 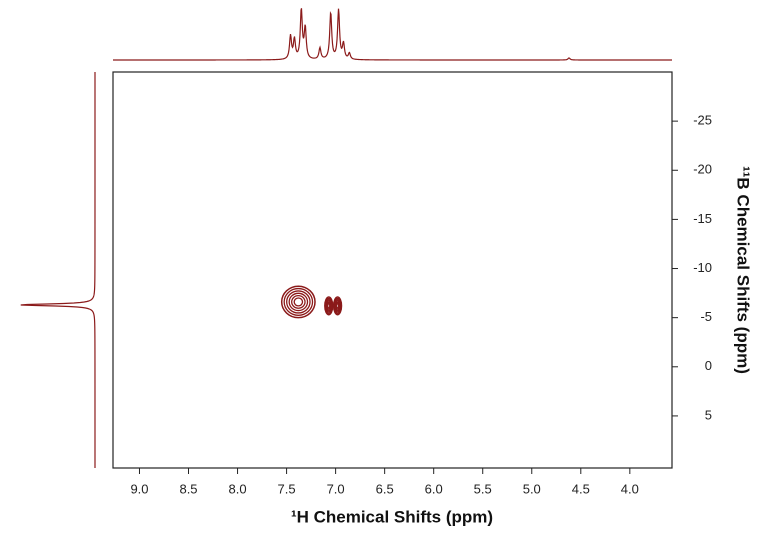 What do you see at coordinates (188, 488) in the screenshot?
I see `x-tick-label: 8.5` at bounding box center [188, 488].